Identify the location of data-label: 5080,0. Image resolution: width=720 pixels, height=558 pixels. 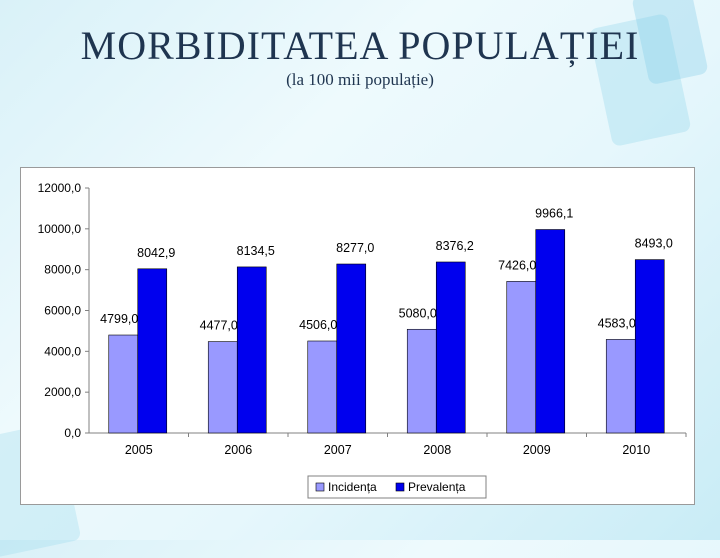
(418, 313).